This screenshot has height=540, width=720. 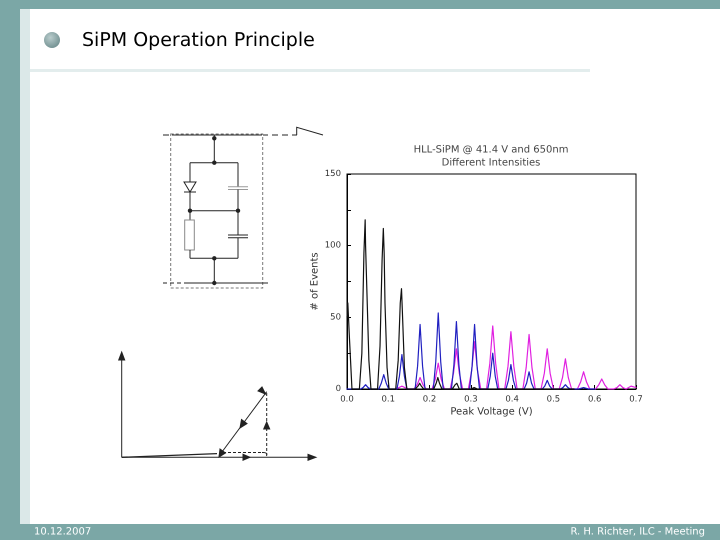 I want to click on x-tick-label: 0.1, so click(x=389, y=399).